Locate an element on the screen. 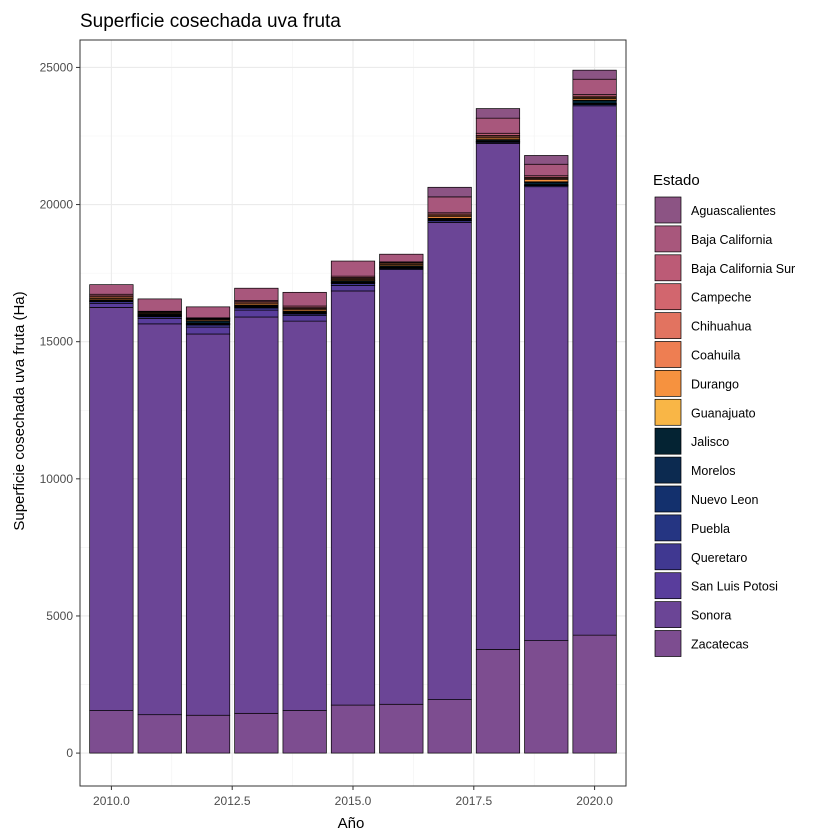  legend-title: Estado is located at coordinates (676, 180).